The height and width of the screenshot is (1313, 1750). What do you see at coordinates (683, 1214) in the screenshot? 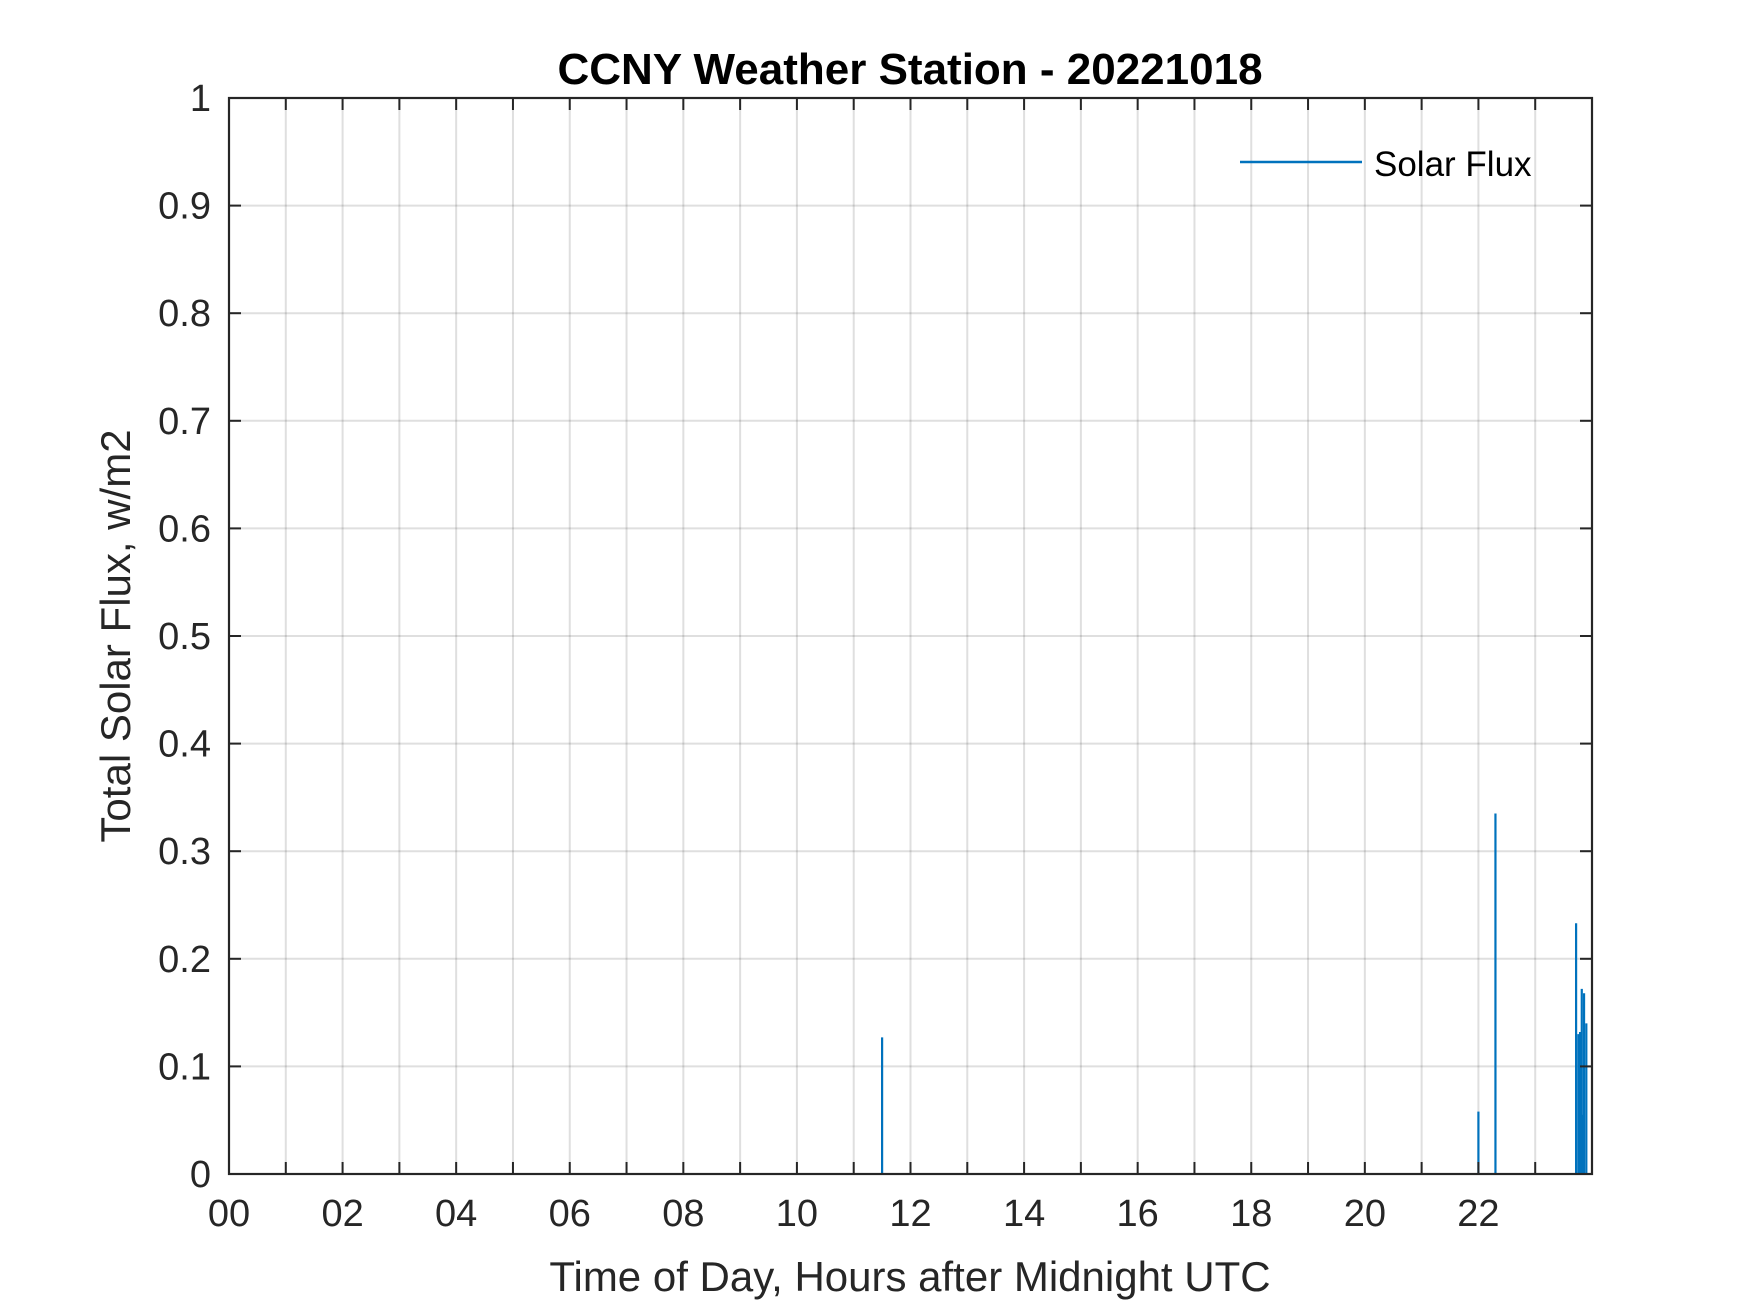
I see `x-tick-label: 08` at bounding box center [683, 1214].